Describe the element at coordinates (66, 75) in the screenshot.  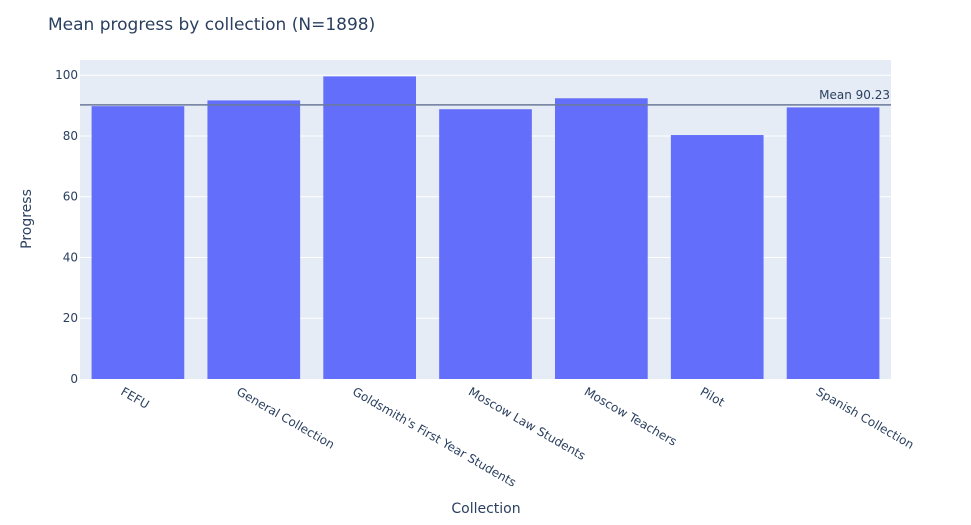
I see `y-tick-label: 100` at that location.